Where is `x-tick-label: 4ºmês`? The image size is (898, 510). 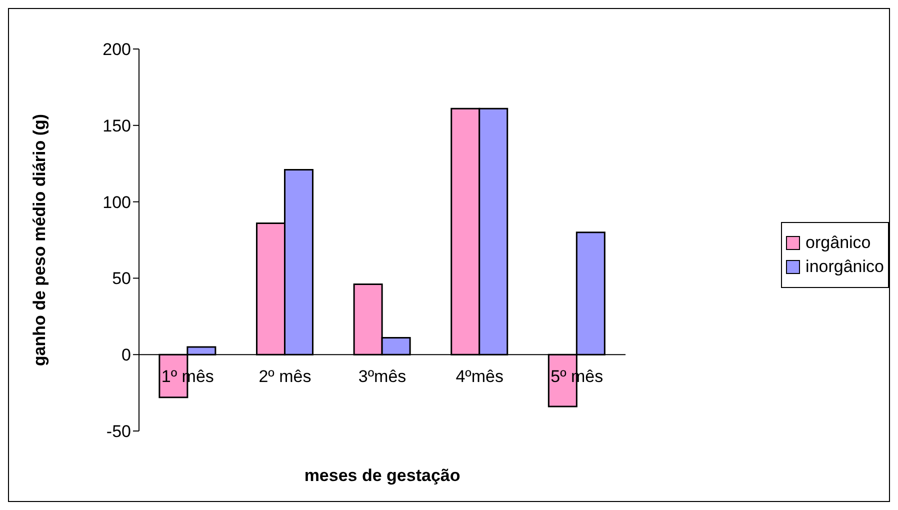 x-tick-label: 4ºmês is located at coordinates (480, 376).